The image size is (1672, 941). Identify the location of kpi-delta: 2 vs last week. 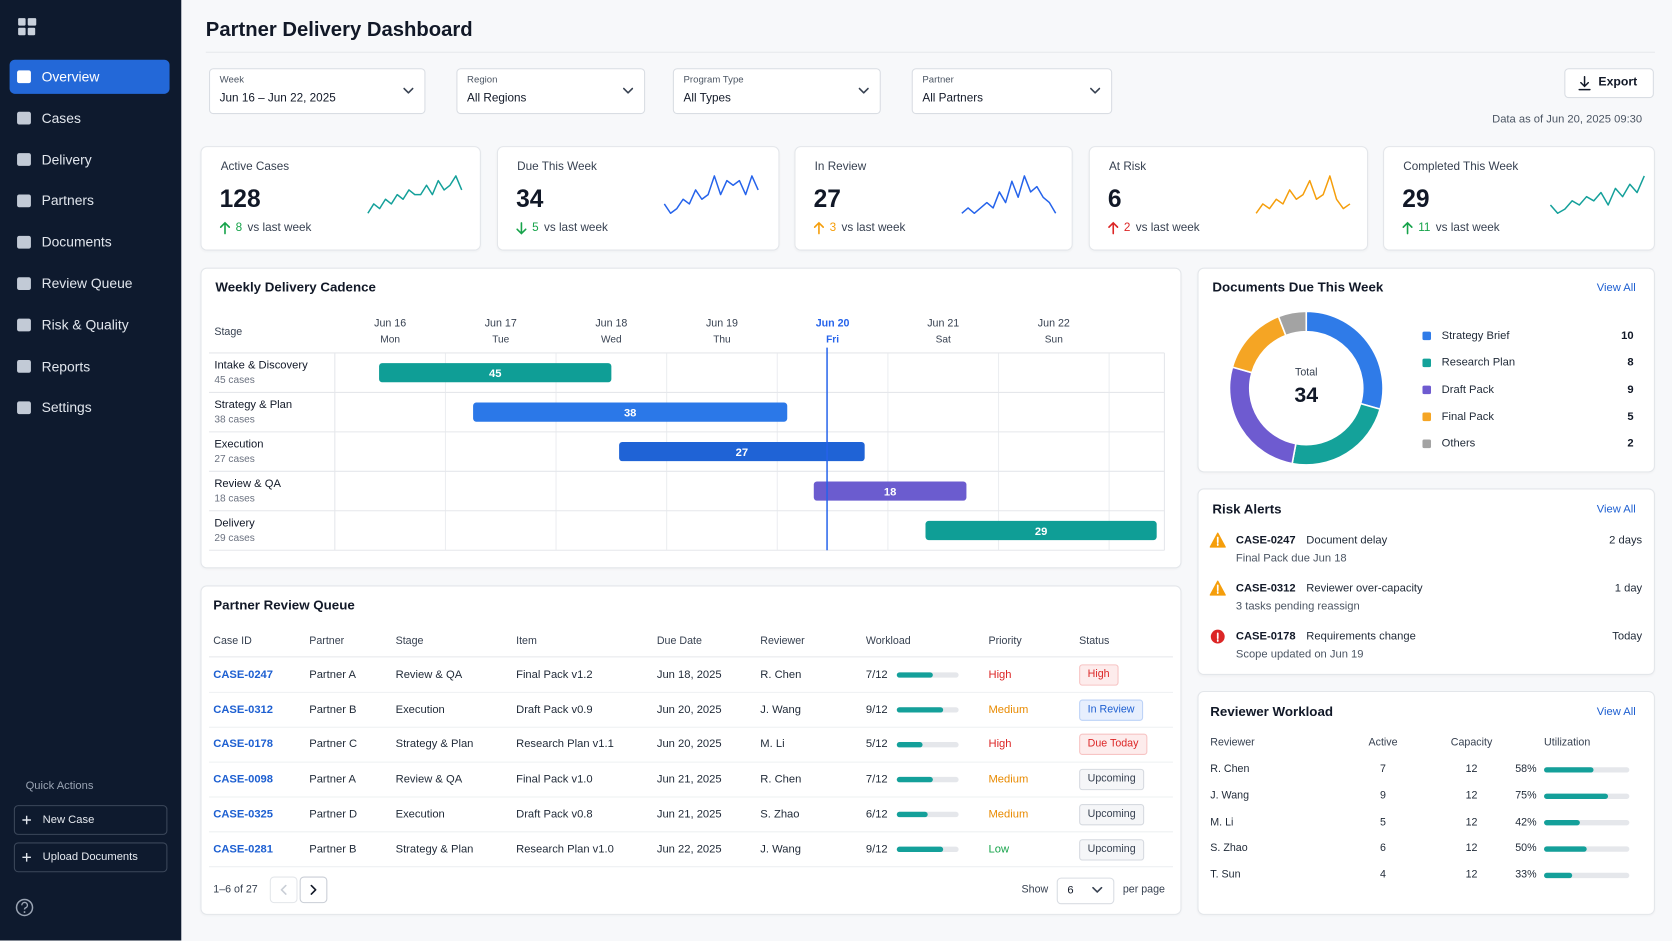
(1162, 228).